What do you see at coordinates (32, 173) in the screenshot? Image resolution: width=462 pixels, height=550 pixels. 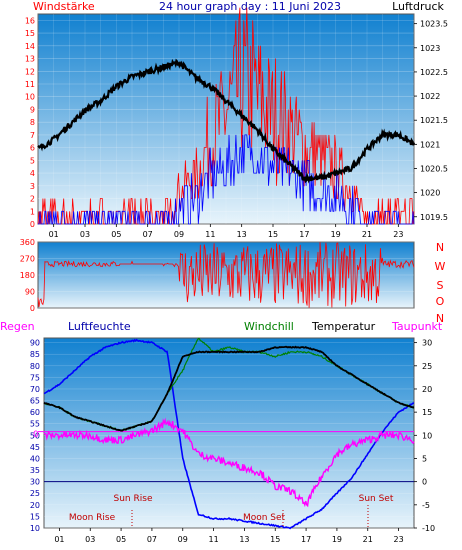 I see `wind-tick-label: 4` at bounding box center [32, 173].